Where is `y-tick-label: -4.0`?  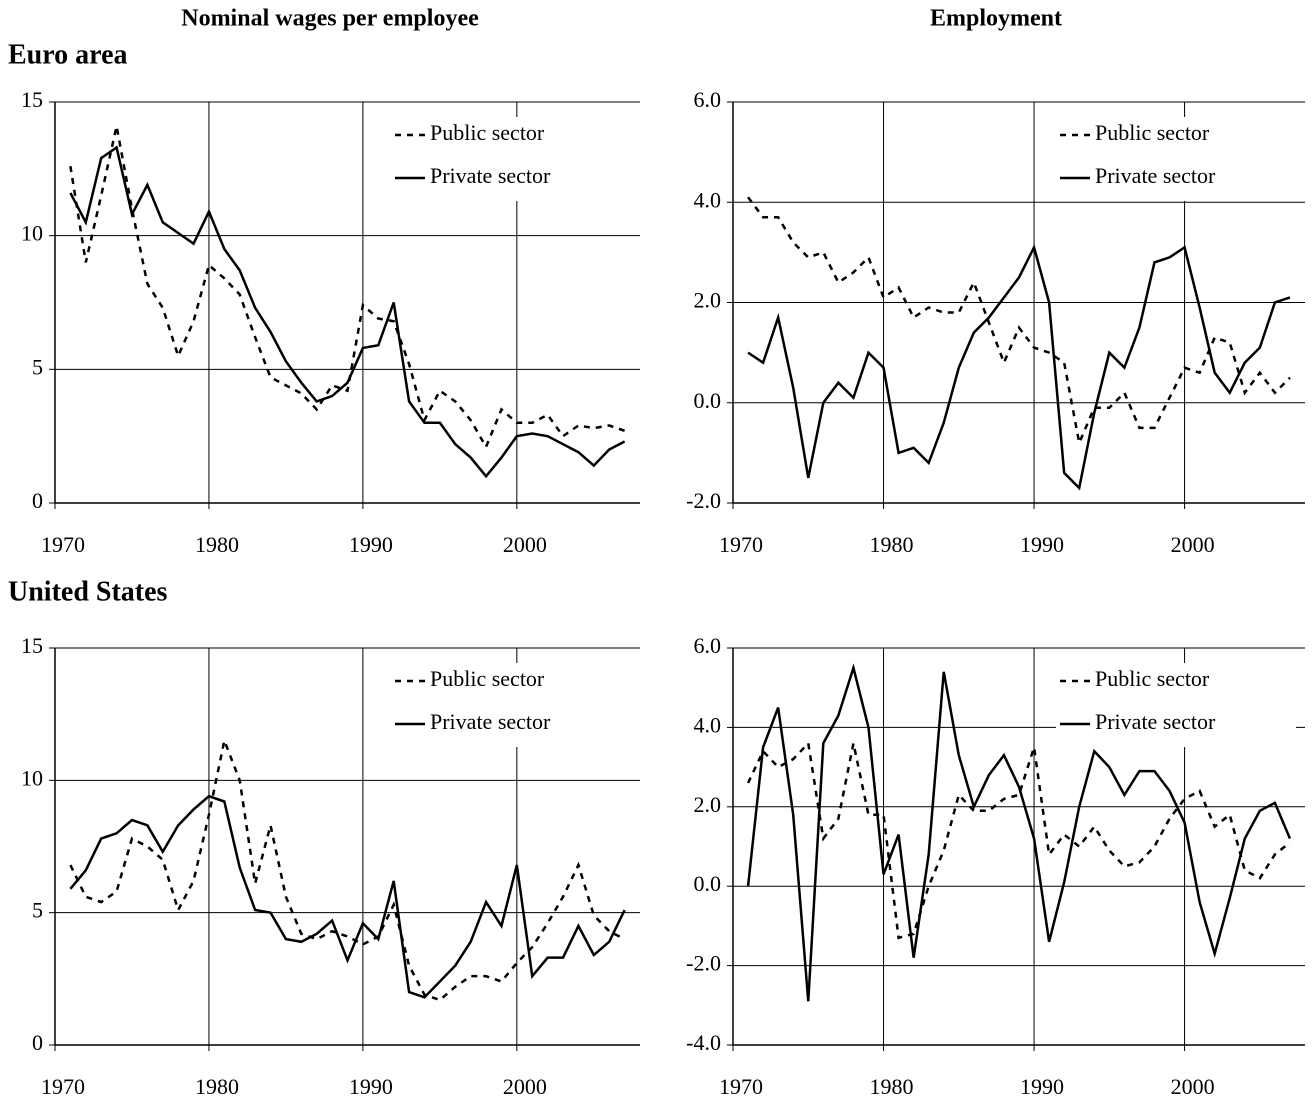
y-tick-label: -4.0 is located at coordinates (703, 1042).